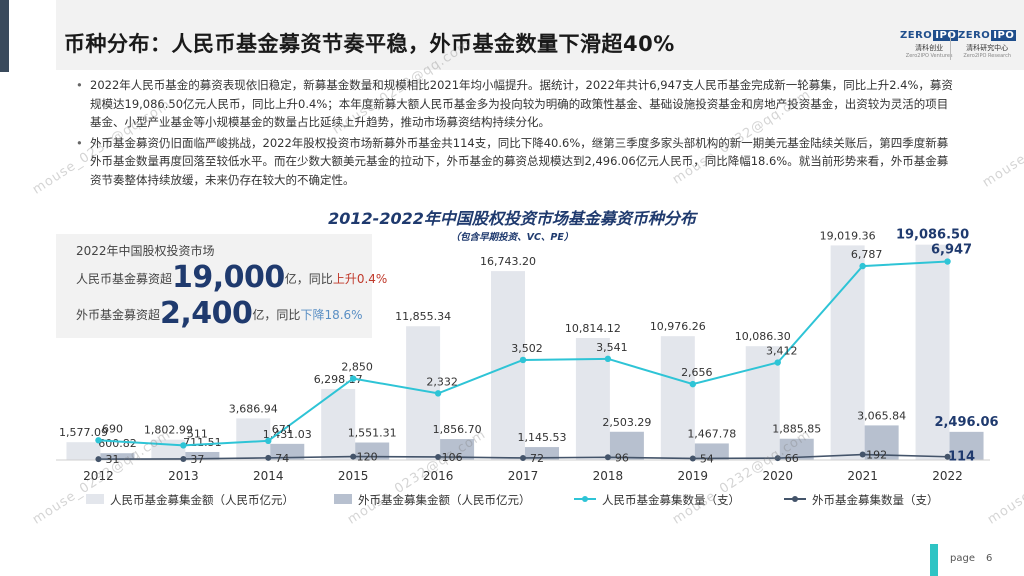 This screenshot has height=576, width=1024. What do you see at coordinates (369, 44) in the screenshot?
I see `page-title: 币种分布：人民币基金募资节奏平稳，外币基金数量下滑超40%` at bounding box center [369, 44].